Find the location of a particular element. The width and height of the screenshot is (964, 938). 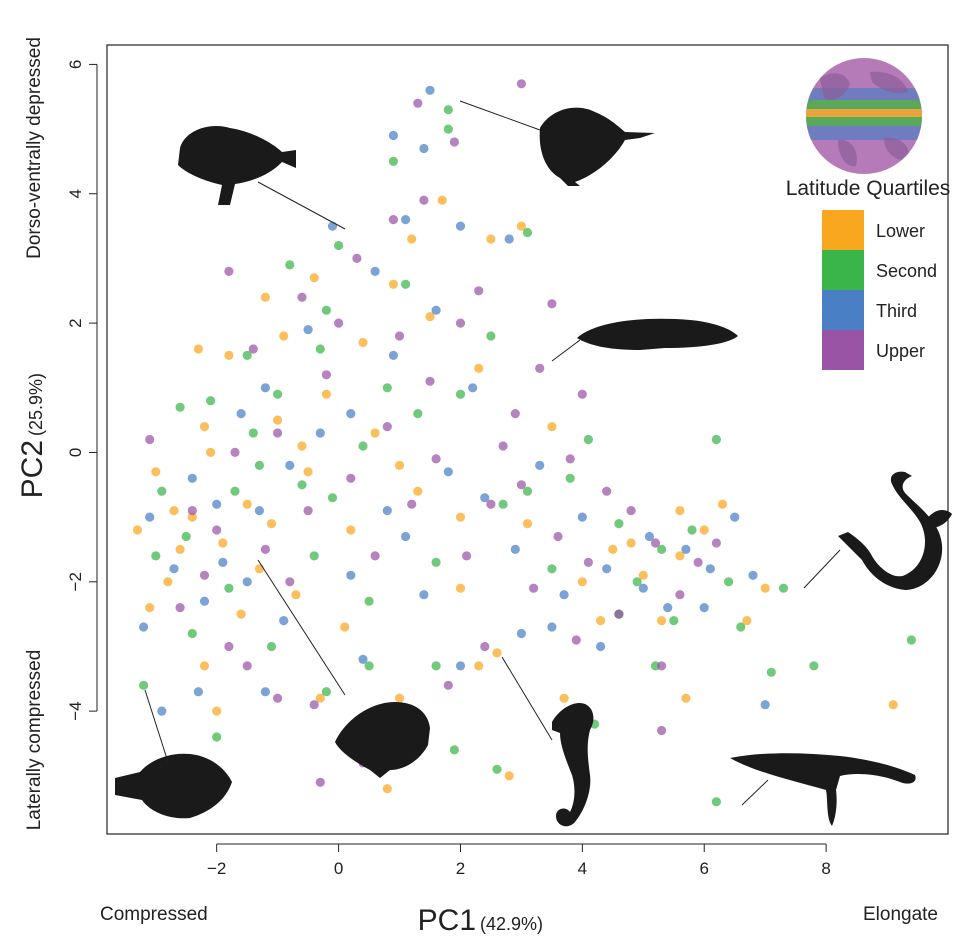

x-tick-label-5: 8 is located at coordinates (825, 868).